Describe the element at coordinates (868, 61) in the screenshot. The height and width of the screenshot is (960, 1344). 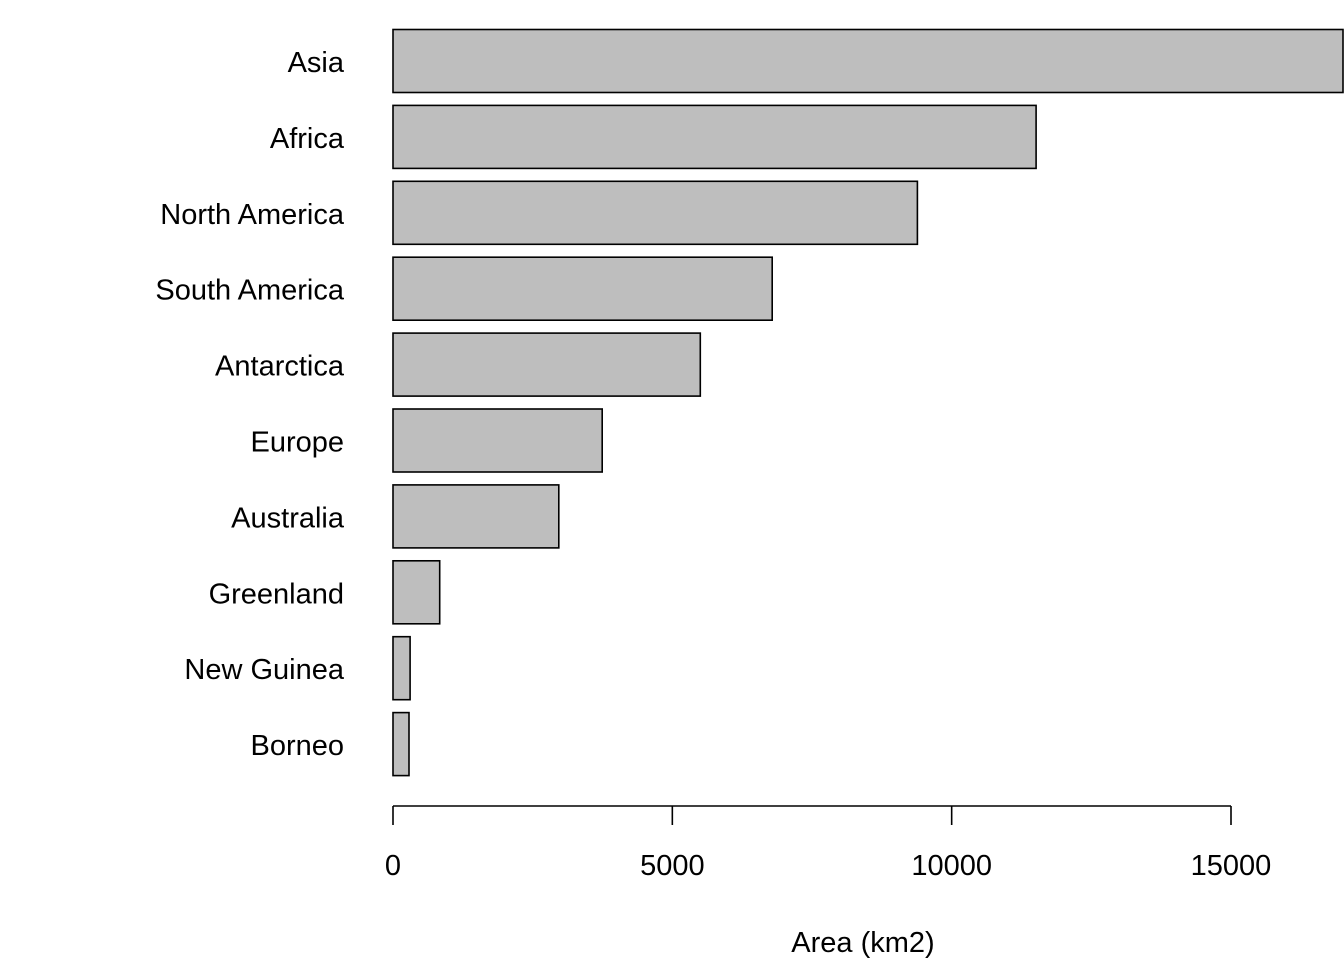
I see `bar-asia` at that location.